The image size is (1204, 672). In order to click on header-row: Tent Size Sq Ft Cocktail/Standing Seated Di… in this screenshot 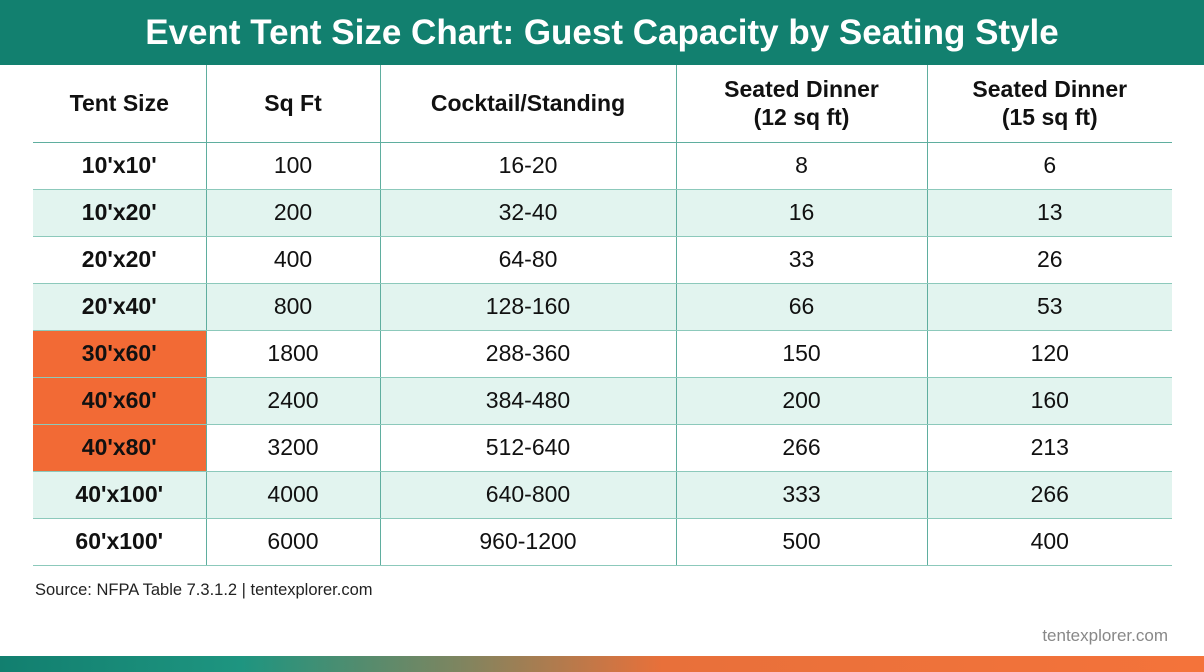, I will do `click(602, 104)`.